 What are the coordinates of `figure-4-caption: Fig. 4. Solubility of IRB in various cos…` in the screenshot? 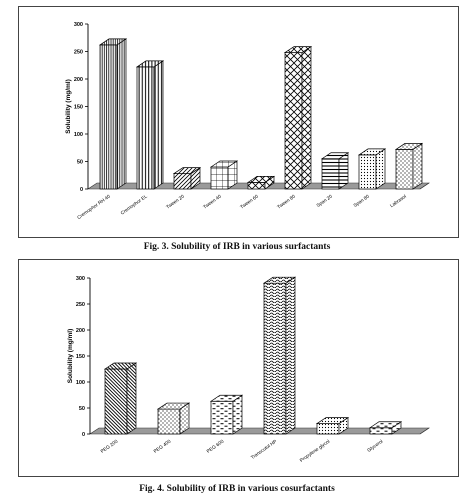 It's located at (237, 489).